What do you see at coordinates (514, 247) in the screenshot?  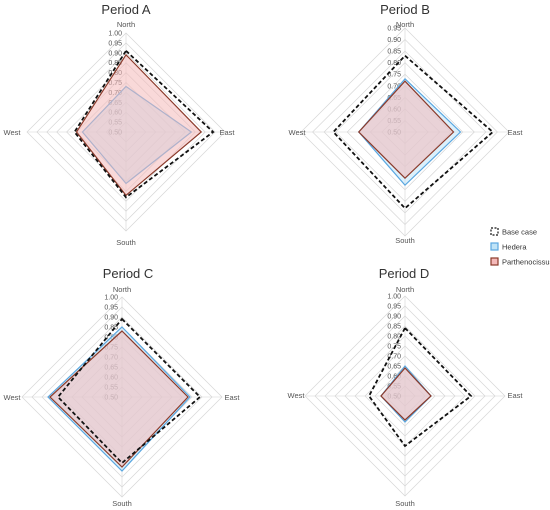 I see `legend-label: Hedera` at bounding box center [514, 247].